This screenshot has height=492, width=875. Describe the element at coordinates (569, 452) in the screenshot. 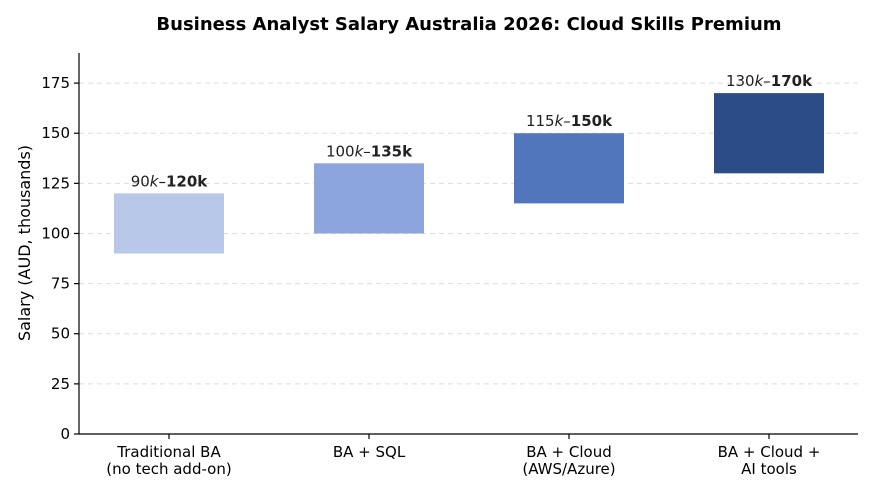

I see `x-tick-label: BA + Cloud` at that location.